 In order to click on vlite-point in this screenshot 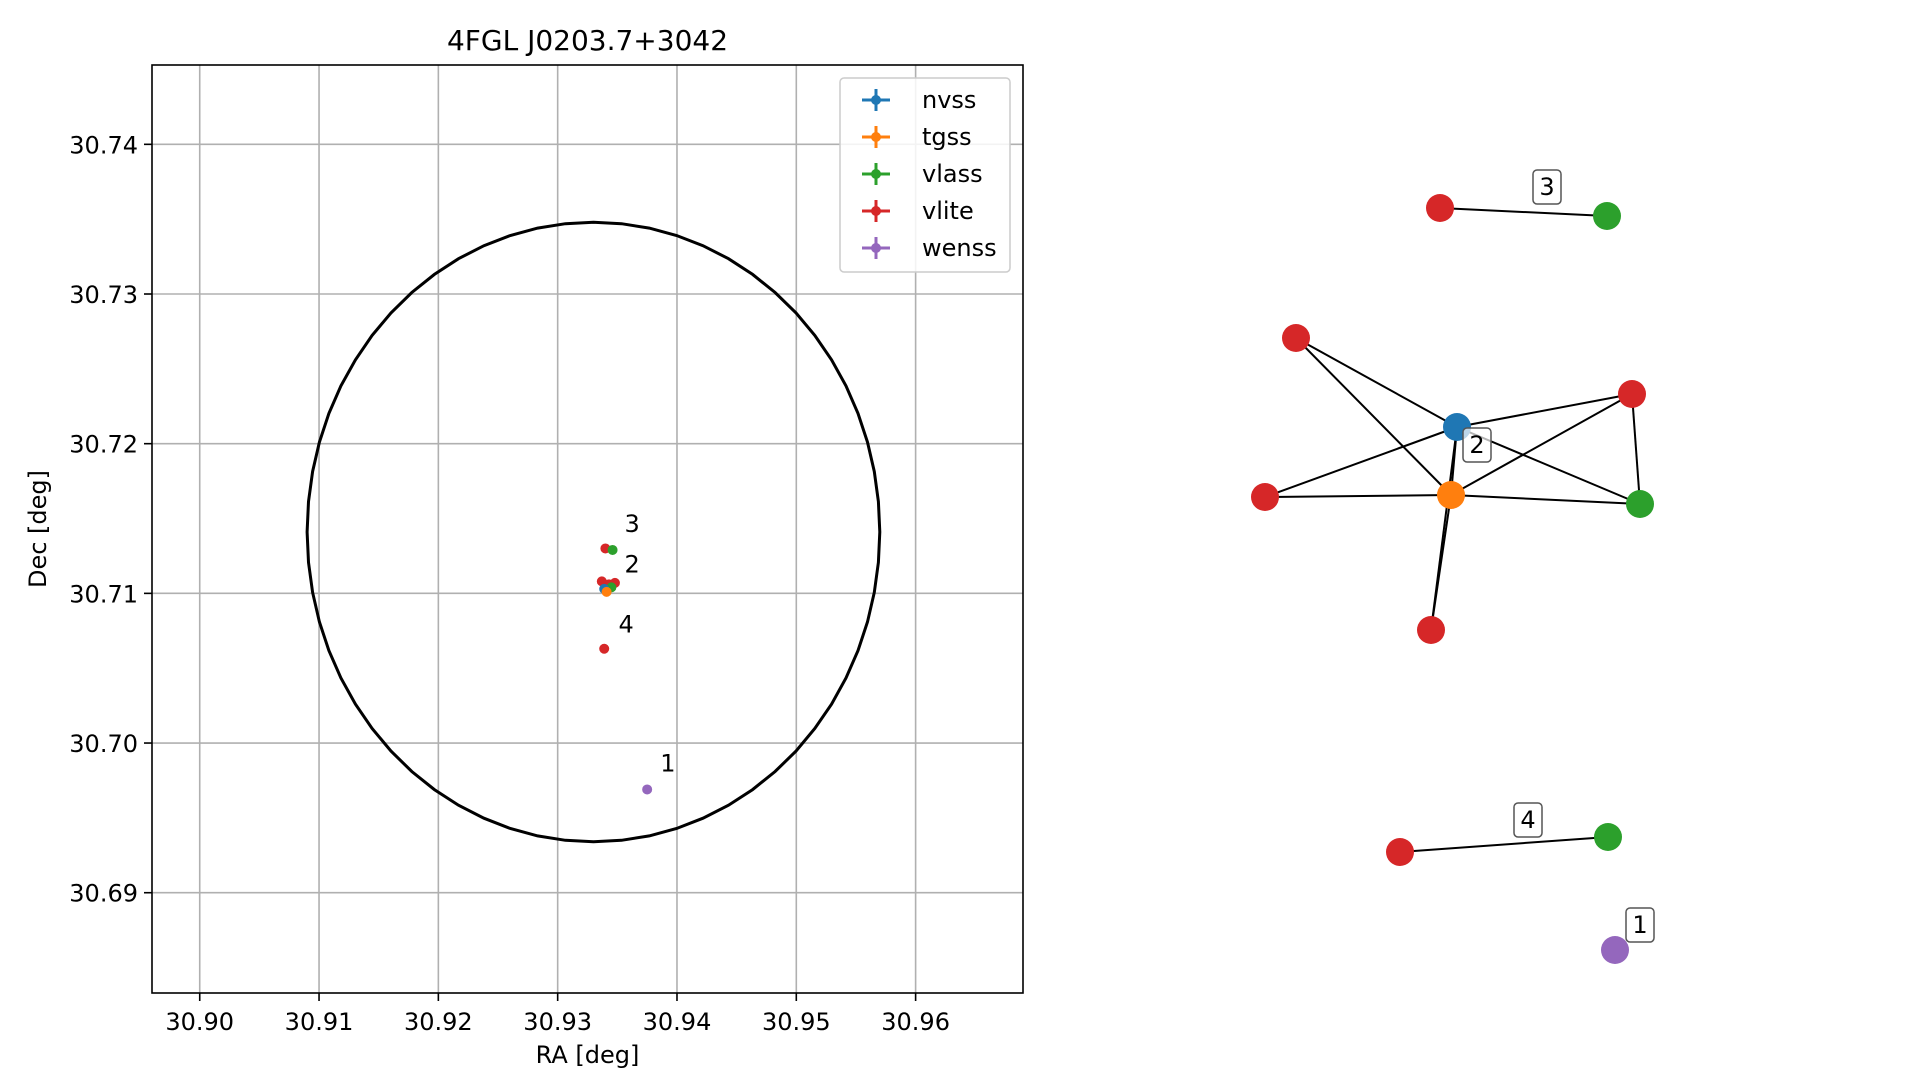, I will do `click(604, 648)`.